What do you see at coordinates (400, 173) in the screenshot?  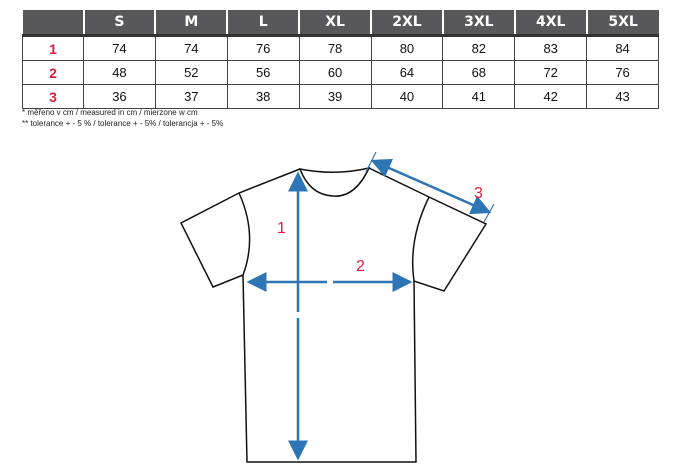 I see `sleeve-arrow` at bounding box center [400, 173].